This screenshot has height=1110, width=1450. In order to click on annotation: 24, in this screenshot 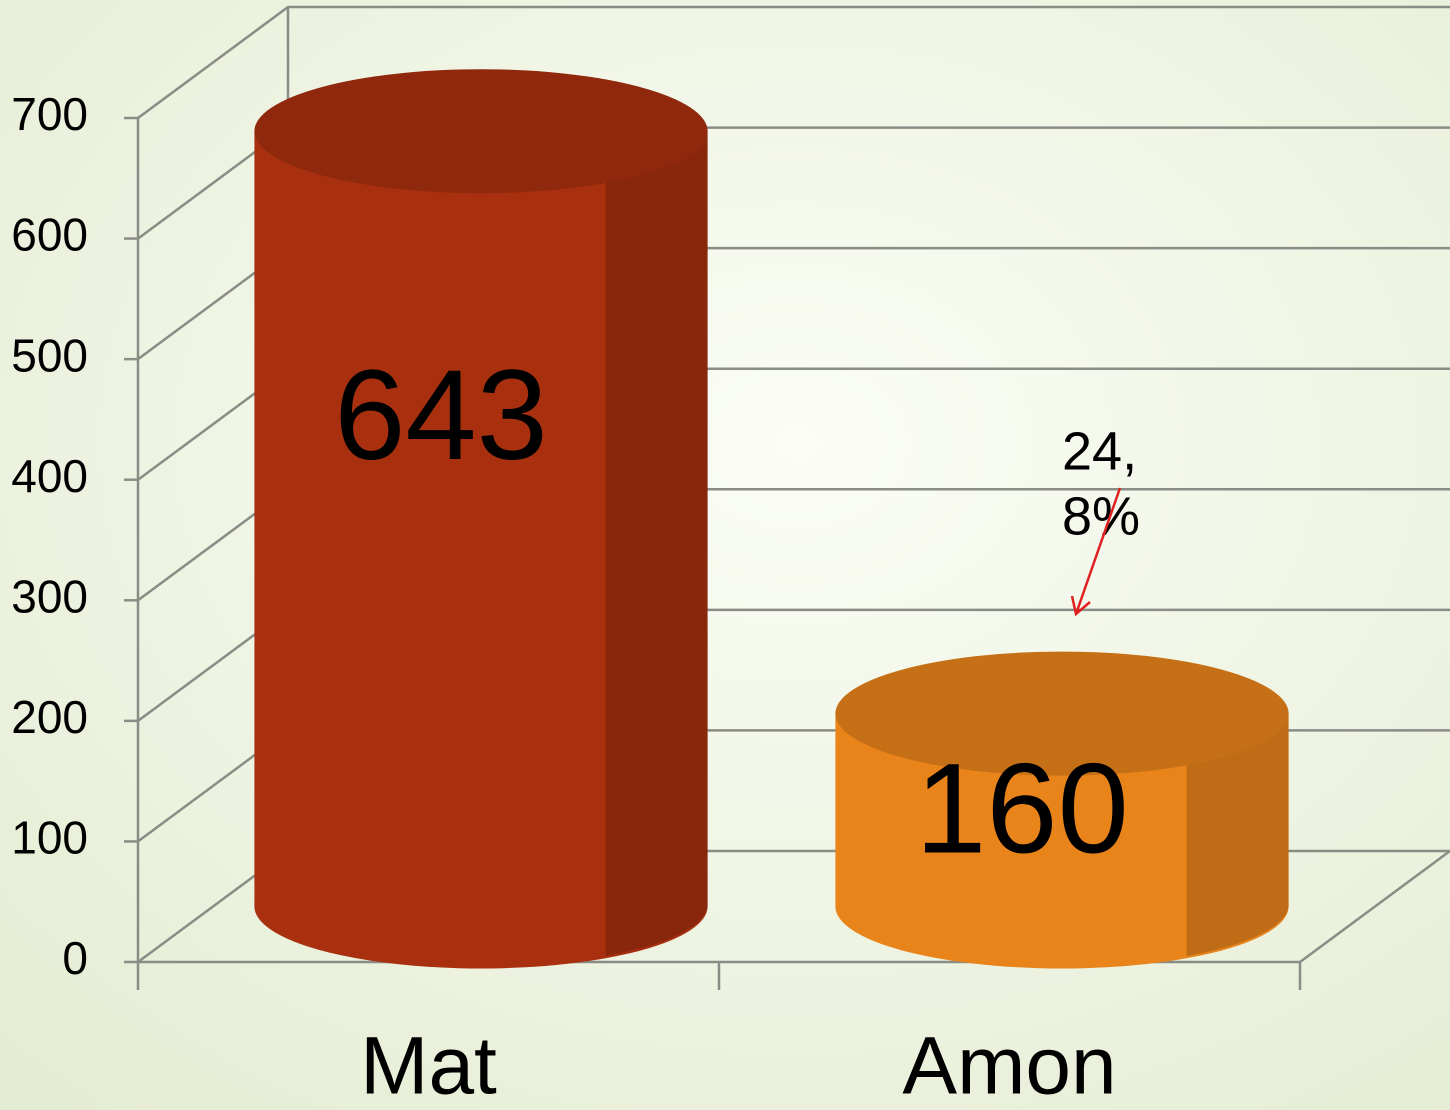, I will do `click(1099, 451)`.